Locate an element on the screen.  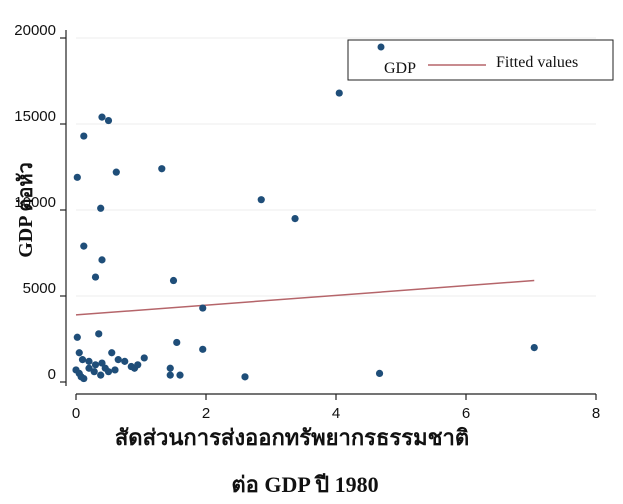
y-tick-label-15000: 15000 is located at coordinates (35, 116).